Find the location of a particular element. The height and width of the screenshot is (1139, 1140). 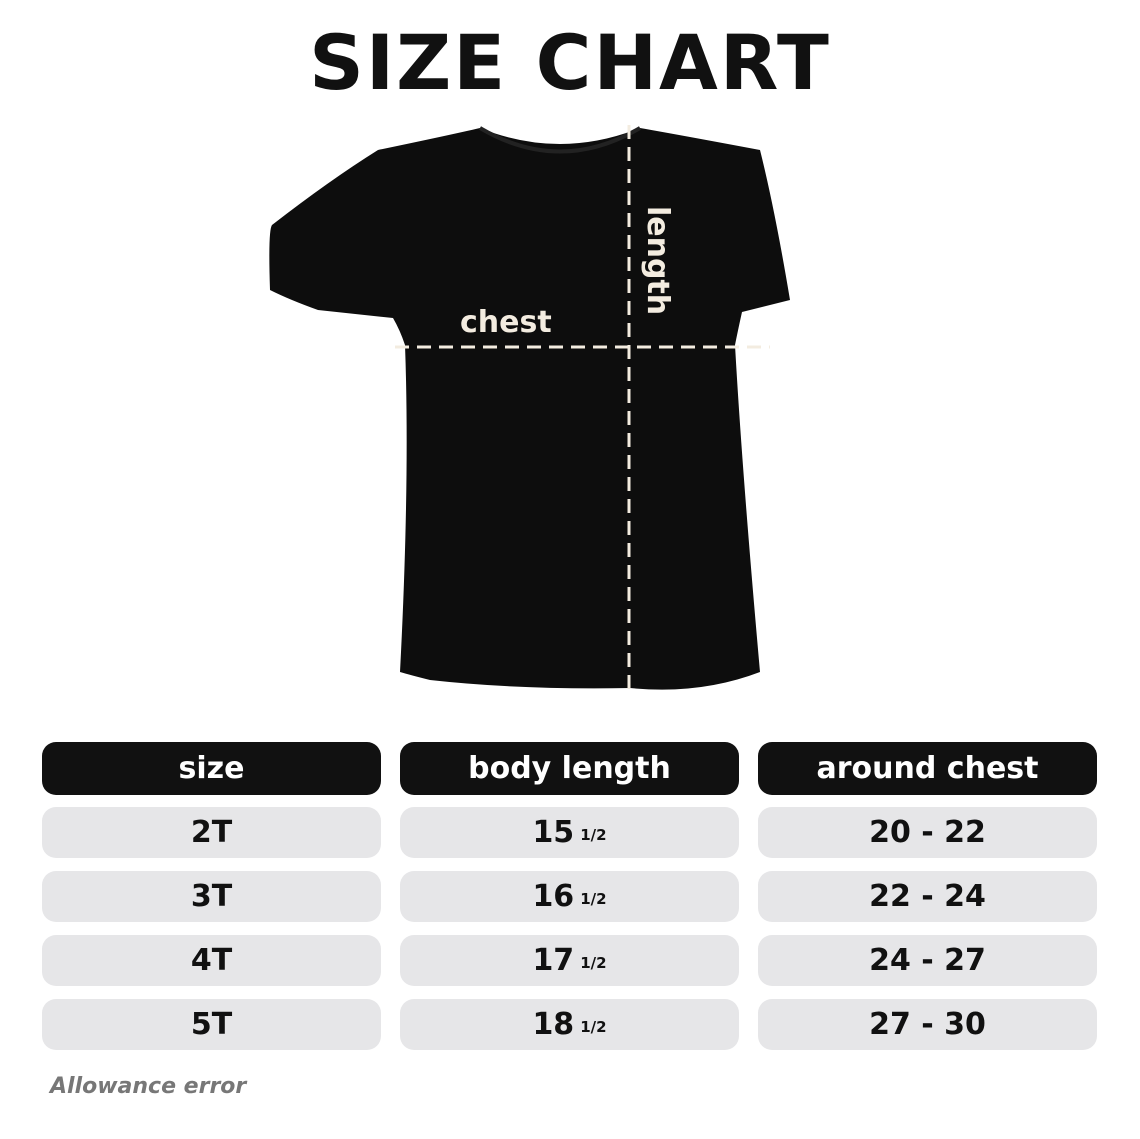

length-cell: 17 1/2 is located at coordinates (569, 960).